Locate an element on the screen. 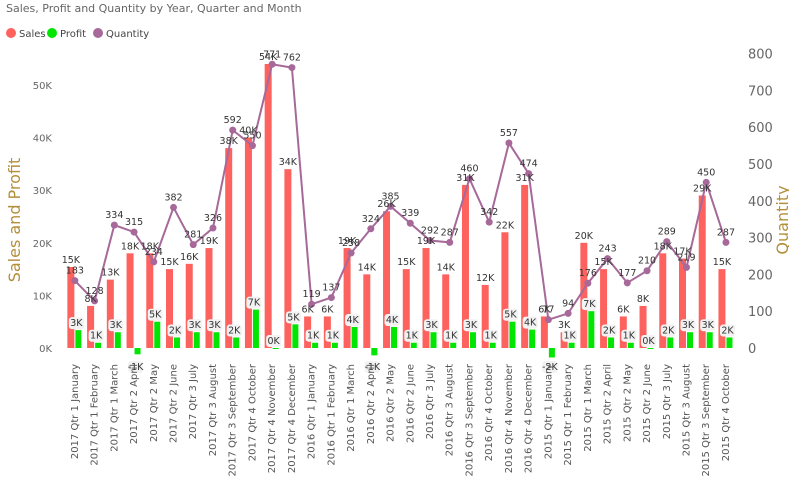 Image resolution: width=789 pixels, height=489 pixels. x-tick-label: 2015 Qtr 2 April is located at coordinates (608, 404).